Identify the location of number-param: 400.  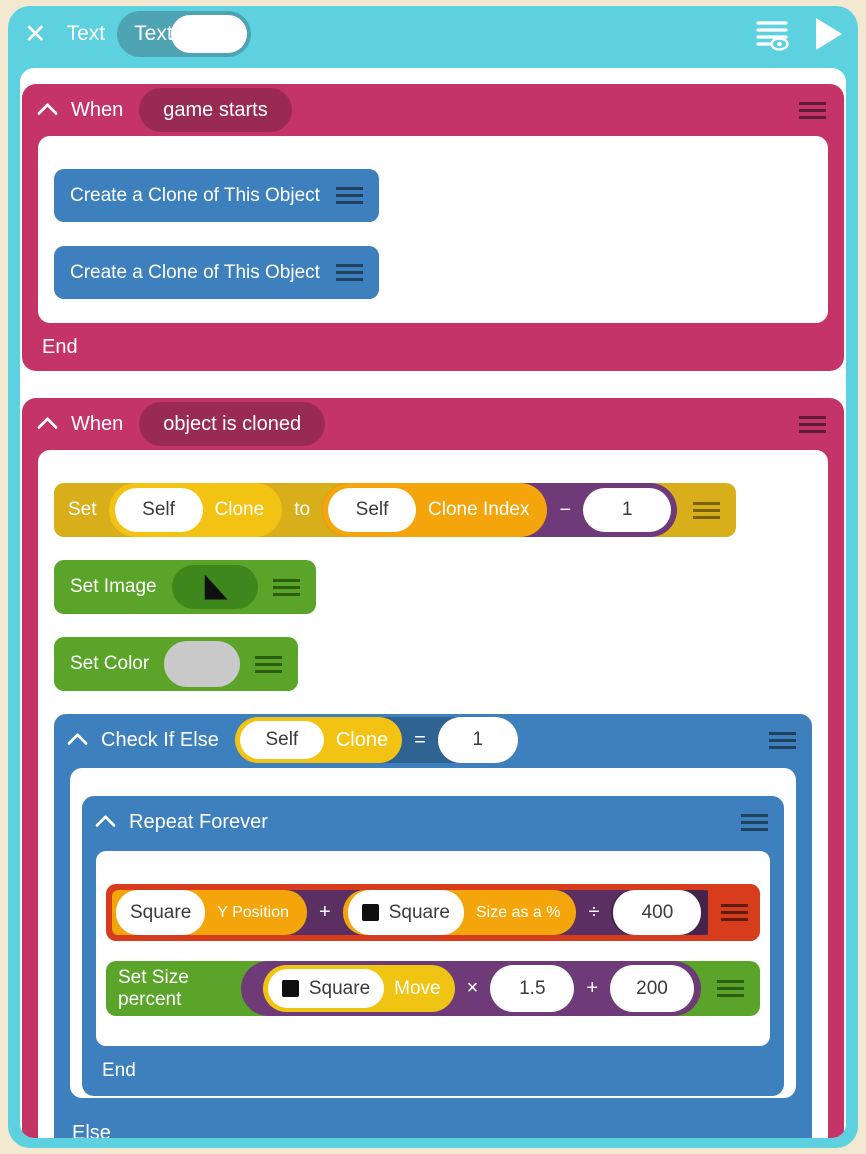
(657, 912).